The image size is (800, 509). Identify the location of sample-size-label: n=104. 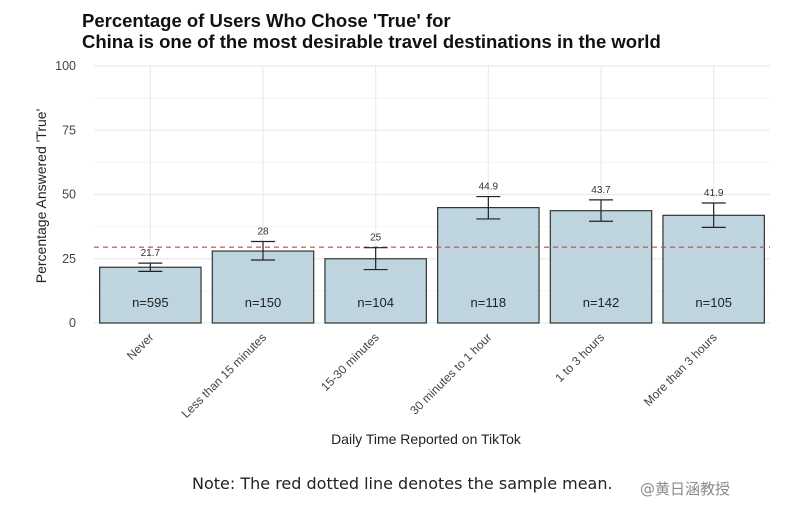
(375, 302).